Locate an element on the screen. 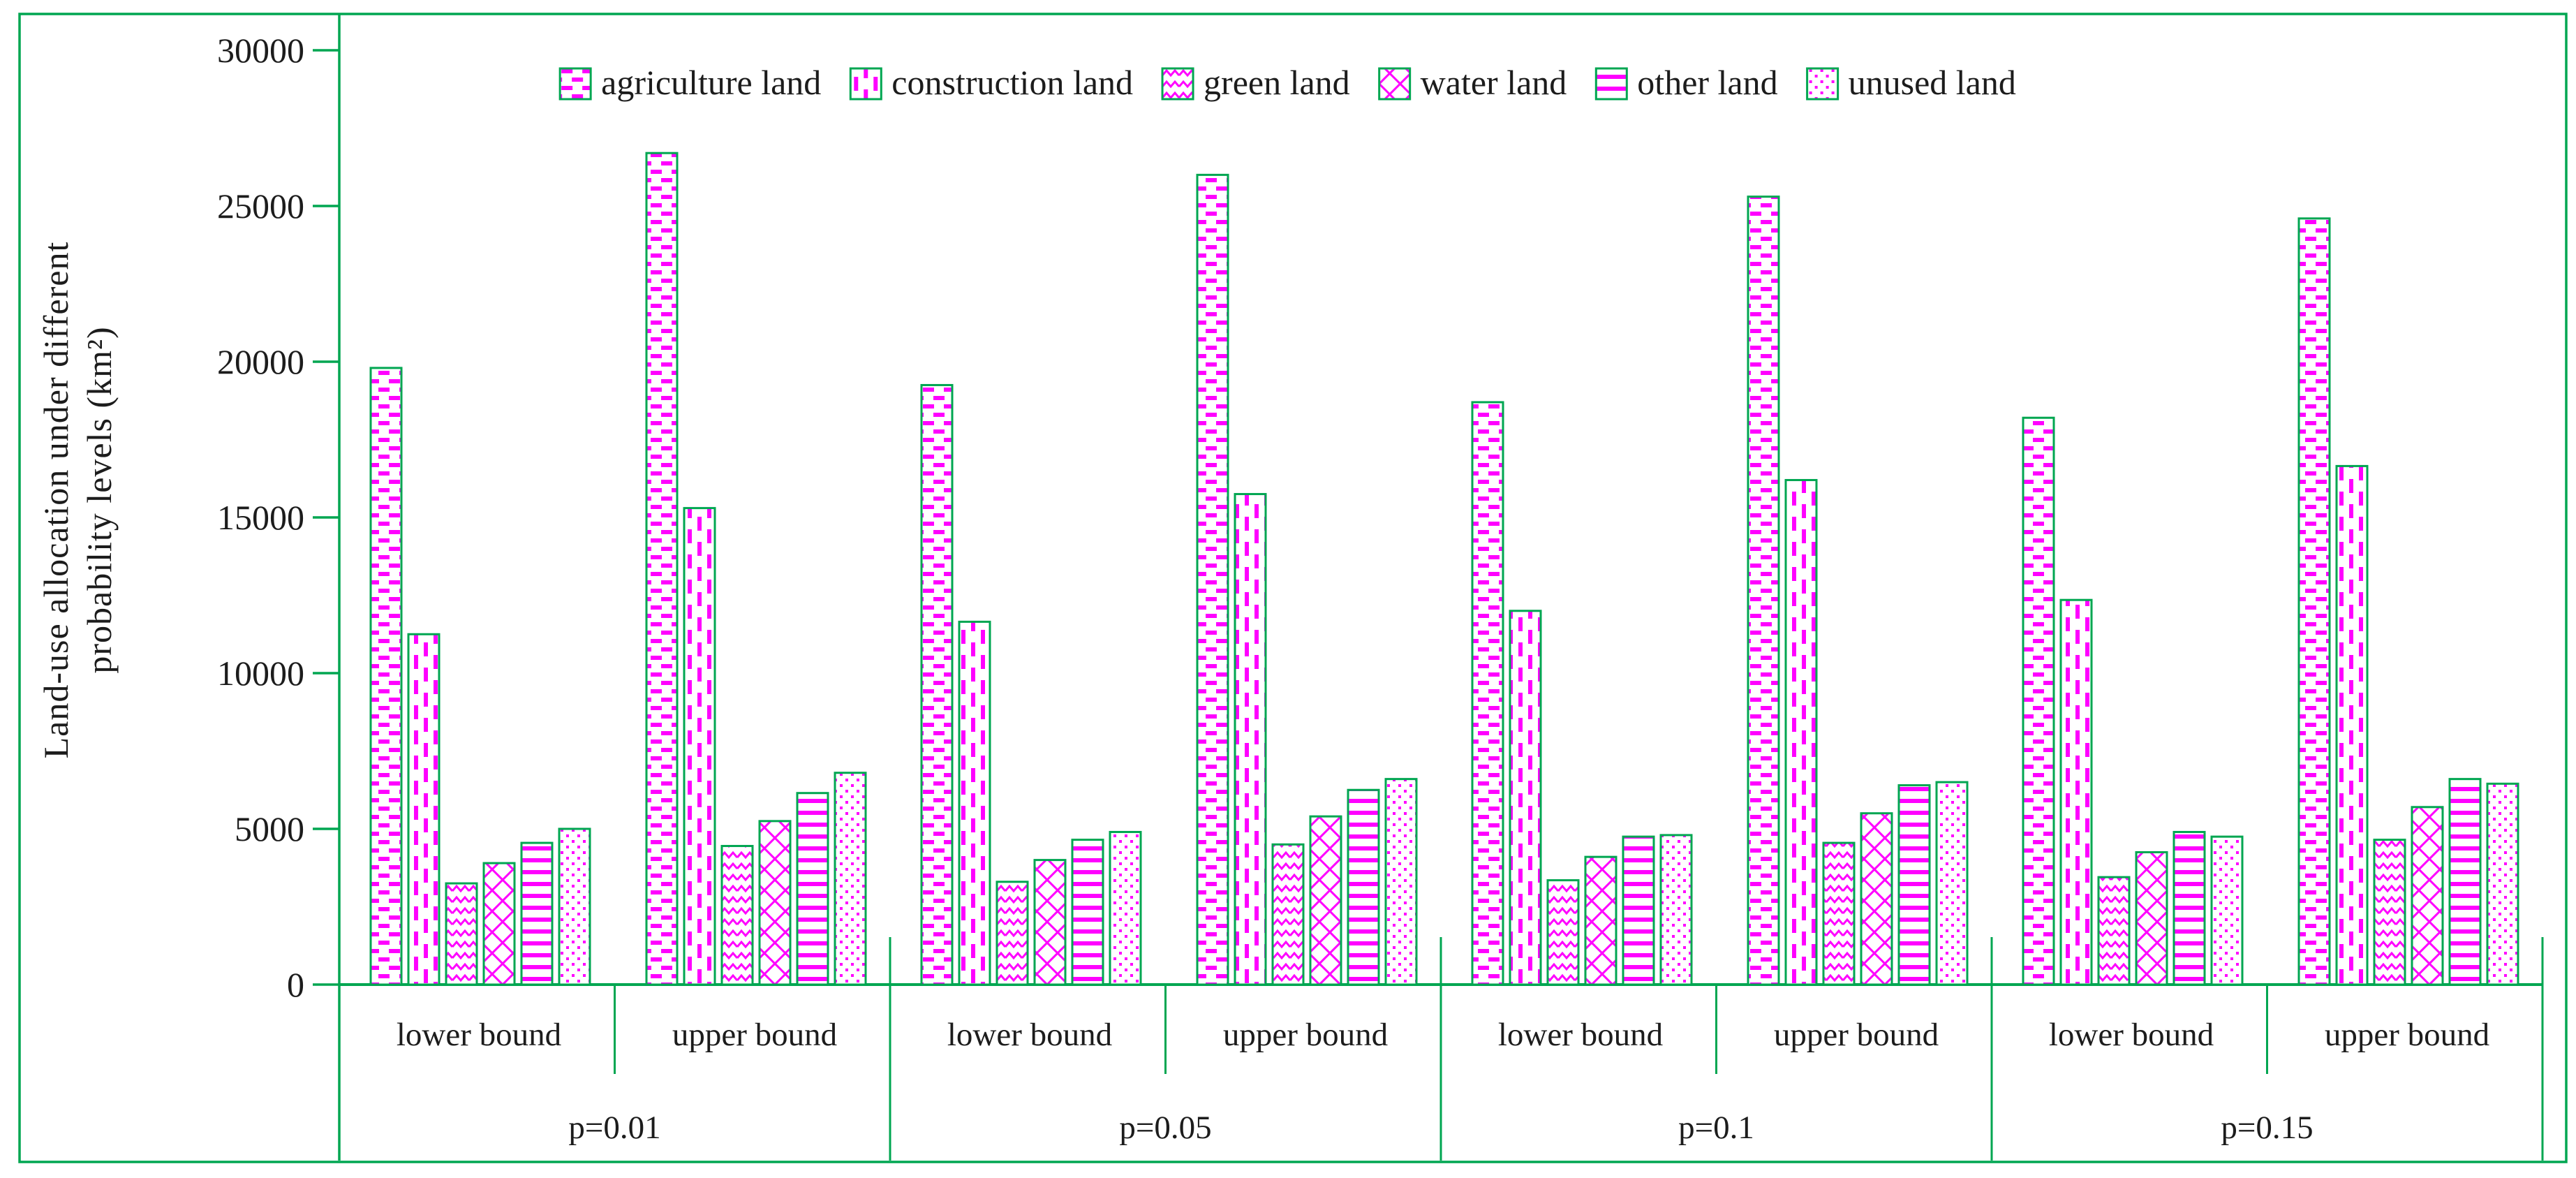 The height and width of the screenshot is (1178, 2576). bar-construction-land-p-0-1-lower-bound is located at coordinates (1525, 798).